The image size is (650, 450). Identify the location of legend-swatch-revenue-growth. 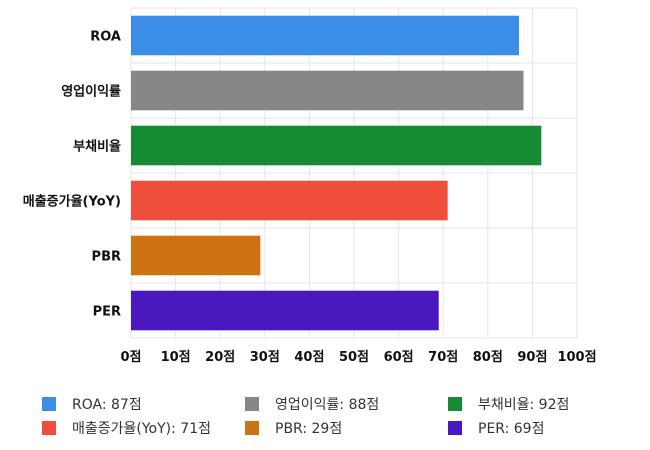
(49, 428).